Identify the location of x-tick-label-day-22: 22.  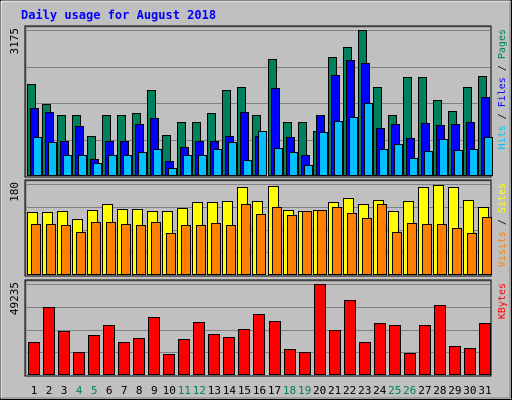
(349, 390).